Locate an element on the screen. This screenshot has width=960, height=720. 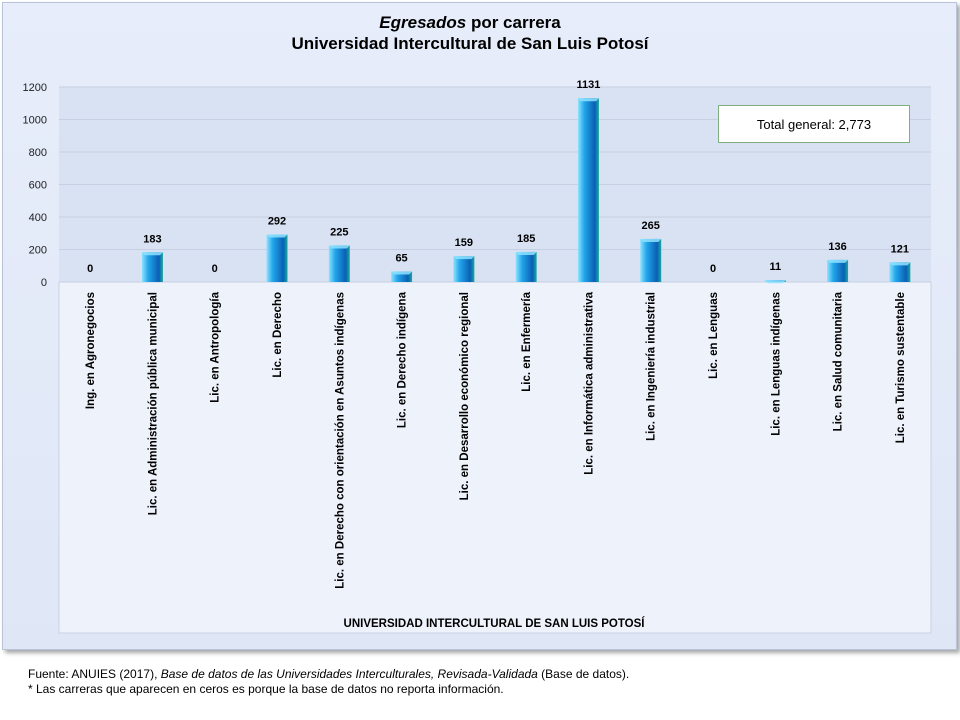
data-label: 1131 is located at coordinates (588, 85).